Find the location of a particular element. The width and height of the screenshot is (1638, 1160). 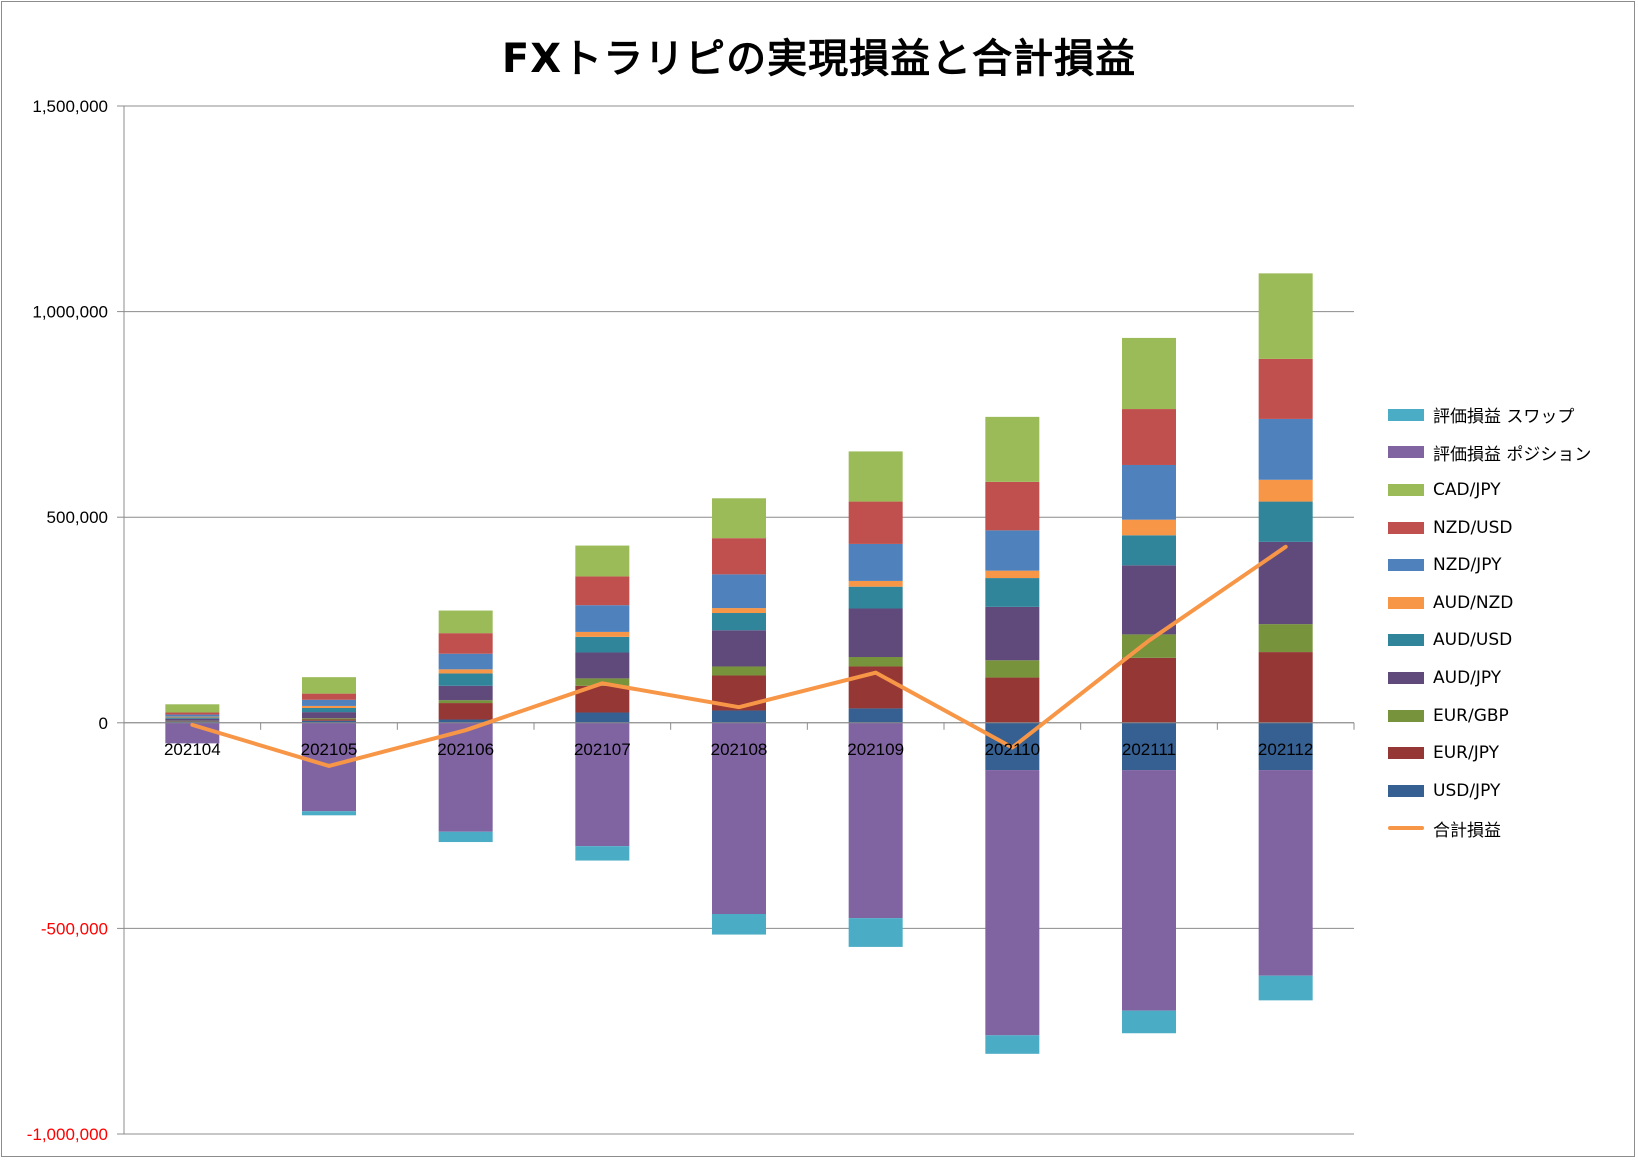

legend-label: EUR/GBP is located at coordinates (1471, 715).